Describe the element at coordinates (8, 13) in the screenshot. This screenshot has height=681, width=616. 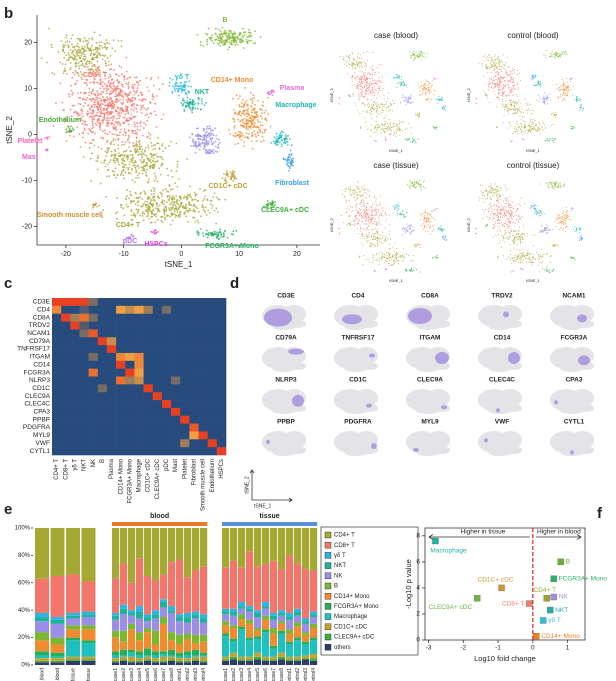
I see `panel-label: b` at that location.